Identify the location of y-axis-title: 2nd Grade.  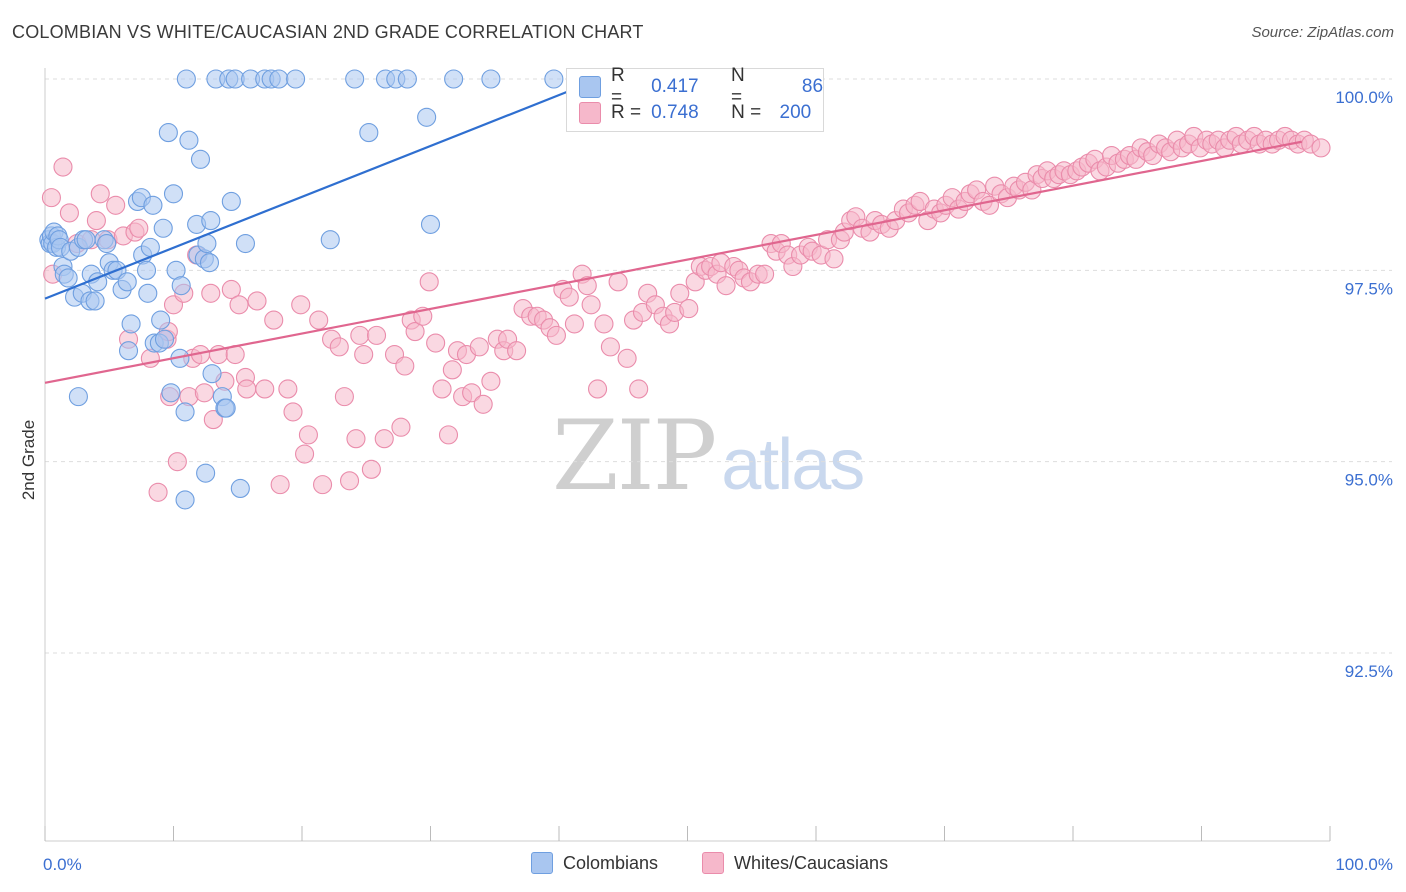
(28, 460).